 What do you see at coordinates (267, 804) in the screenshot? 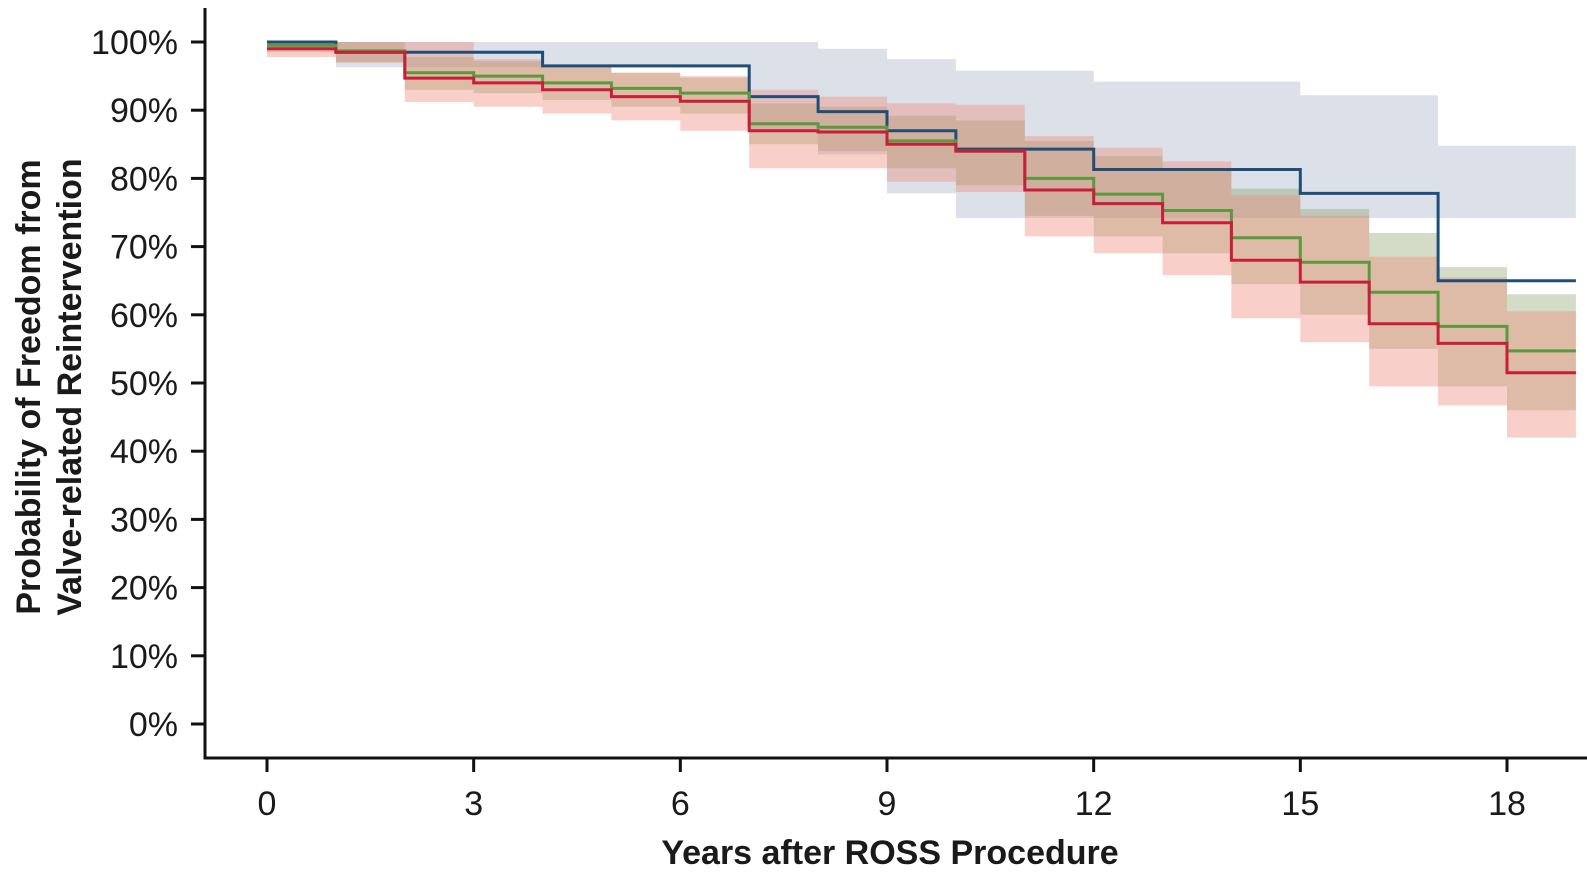
I see `x-tick-label: 0` at bounding box center [267, 804].